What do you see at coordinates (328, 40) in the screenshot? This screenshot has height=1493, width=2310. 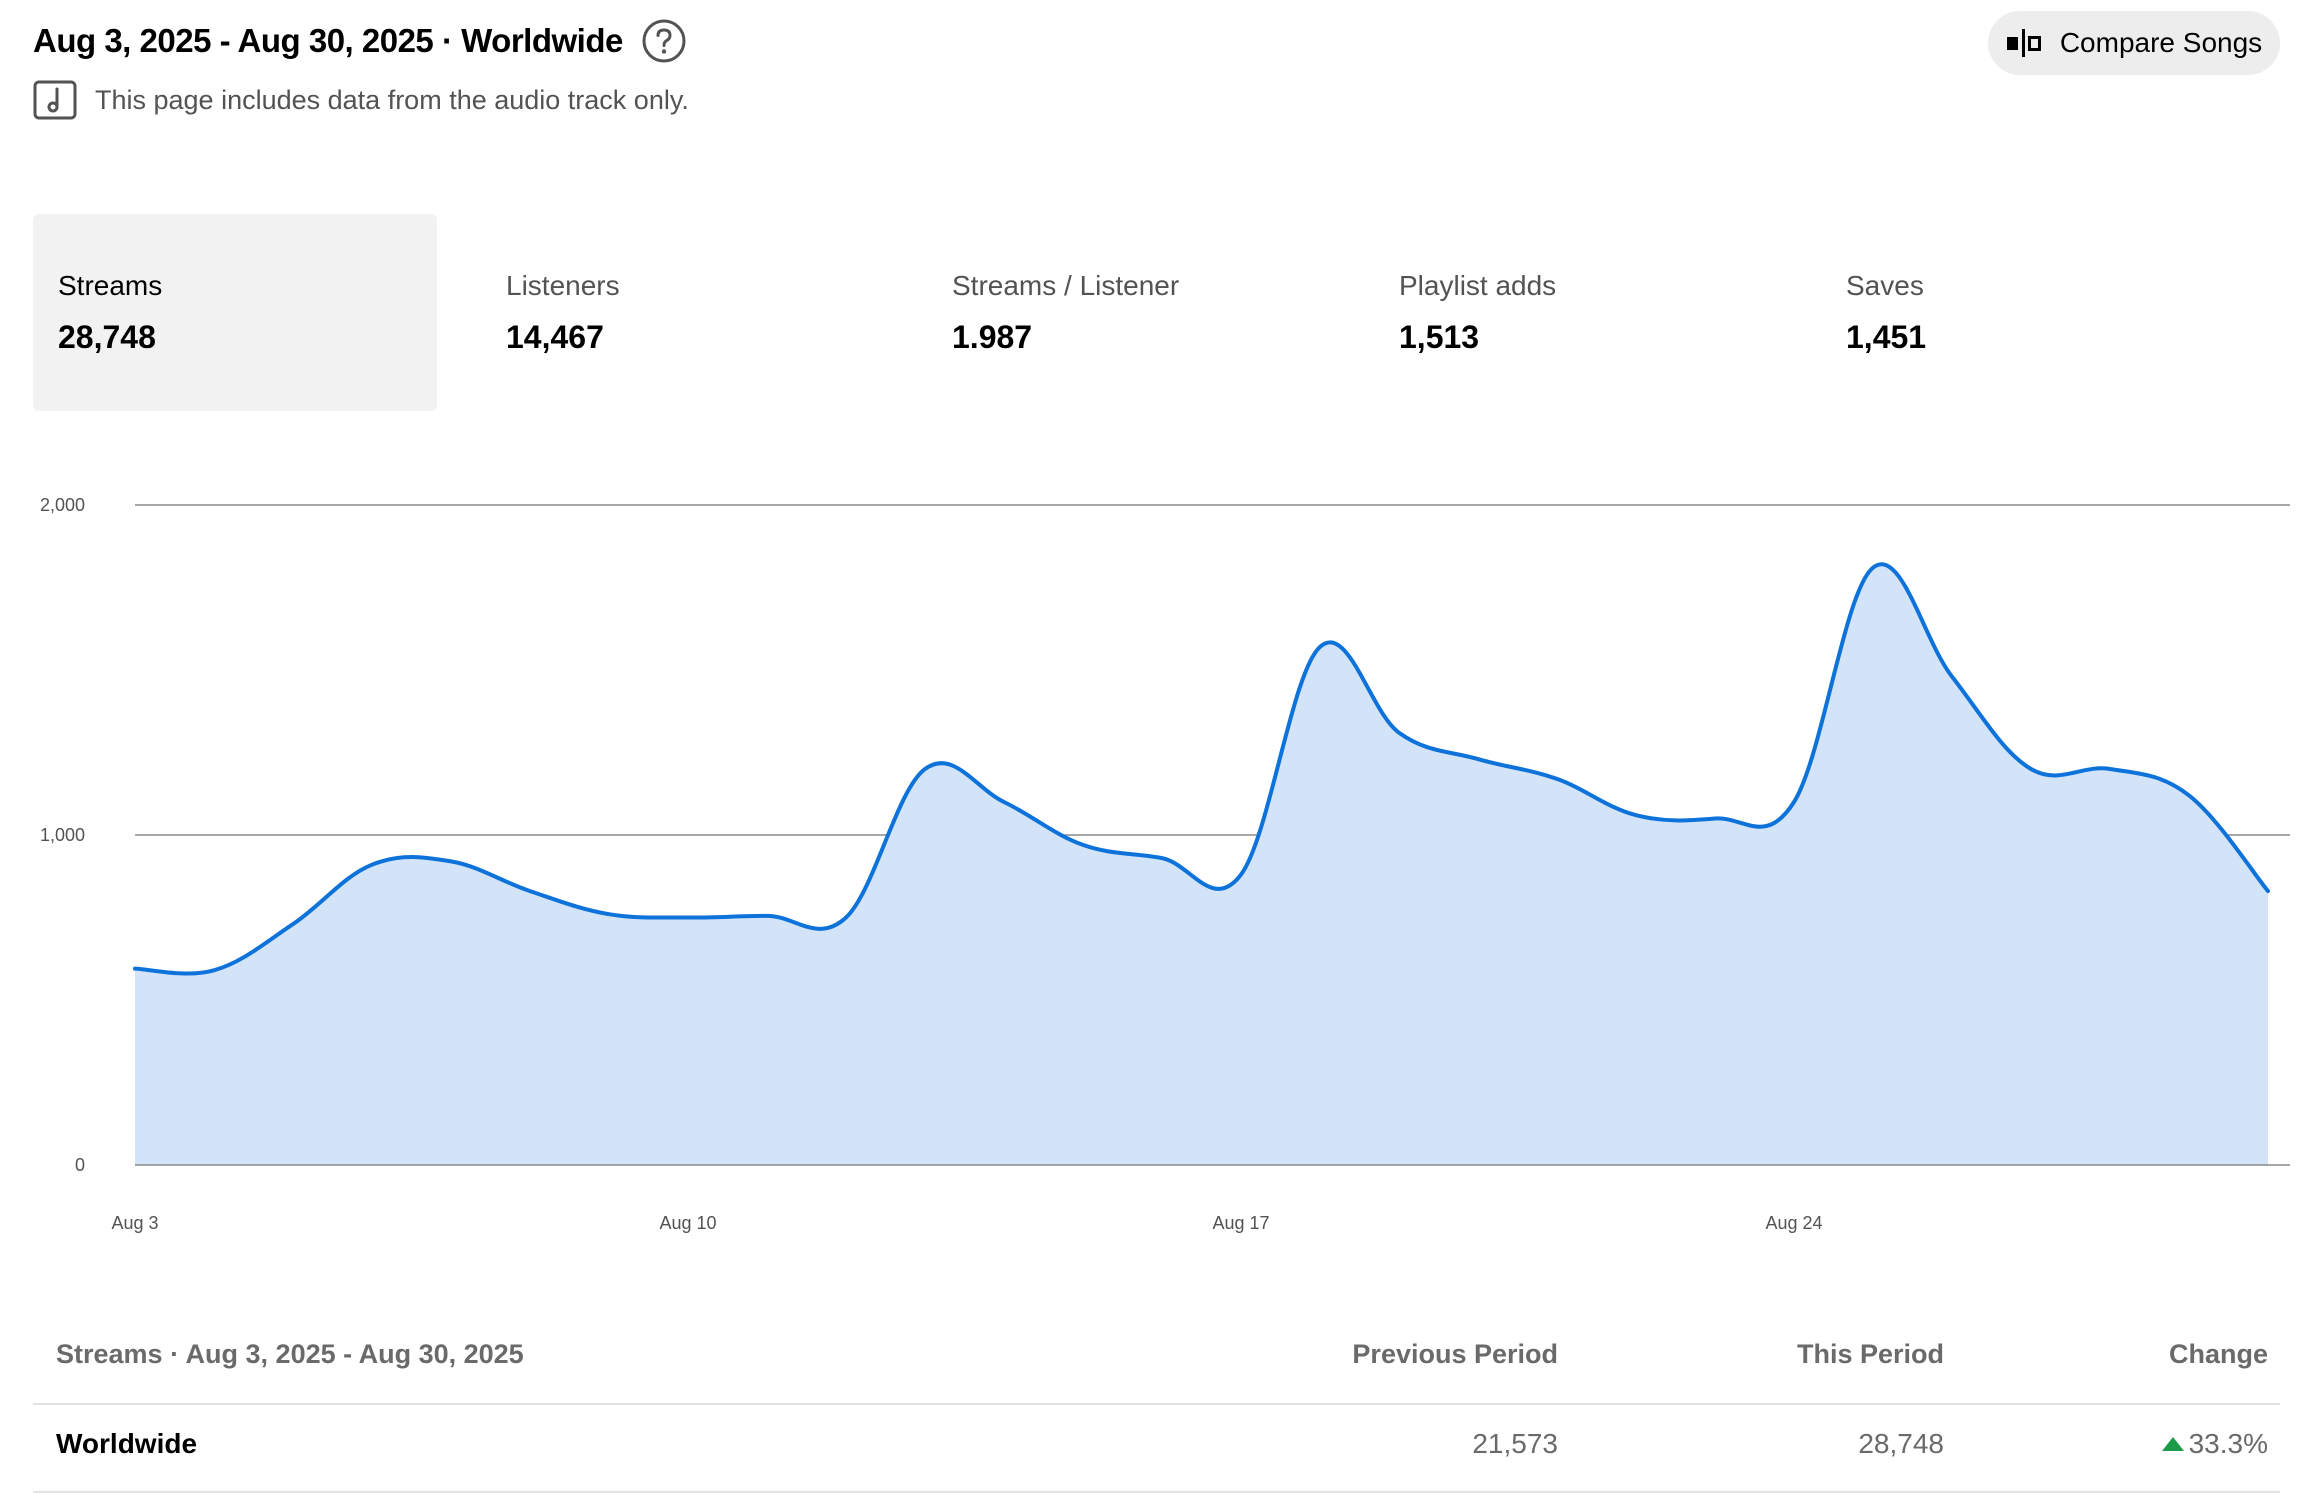 I see `date-range-title: Aug 3, 2025 - Aug 30, 2025 · Worldwide` at bounding box center [328, 40].